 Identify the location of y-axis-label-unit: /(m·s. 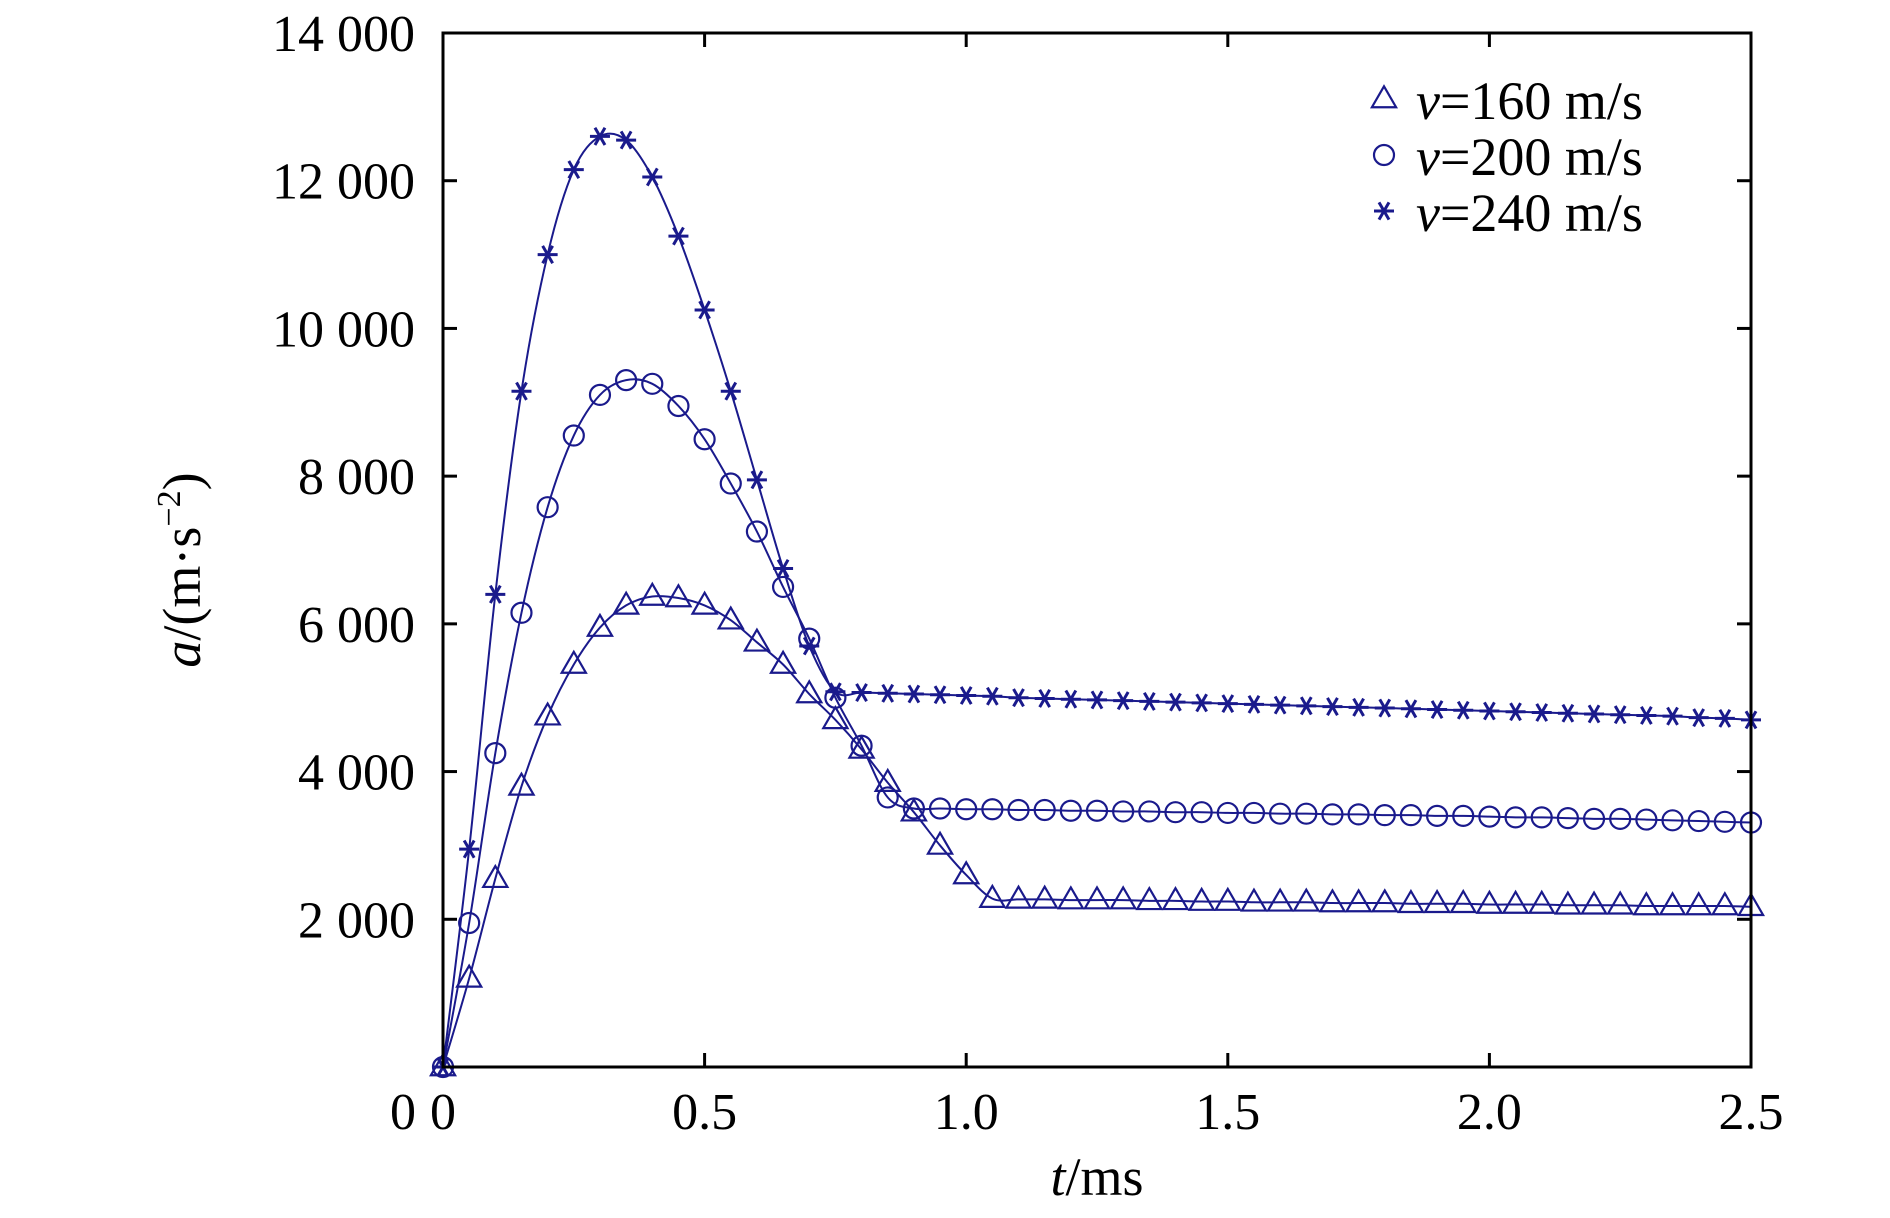
(182, 584).